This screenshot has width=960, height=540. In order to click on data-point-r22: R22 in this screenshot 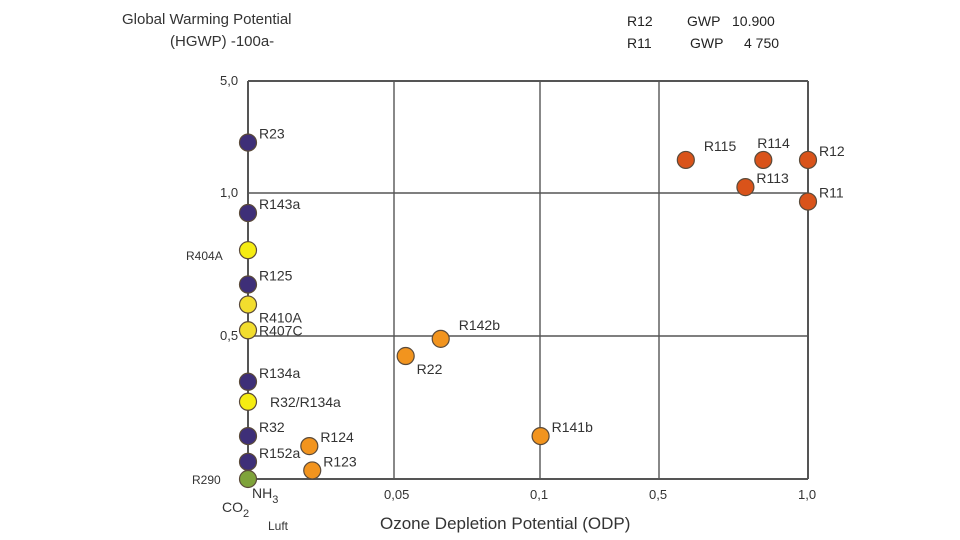, I will do `click(419, 361)`.